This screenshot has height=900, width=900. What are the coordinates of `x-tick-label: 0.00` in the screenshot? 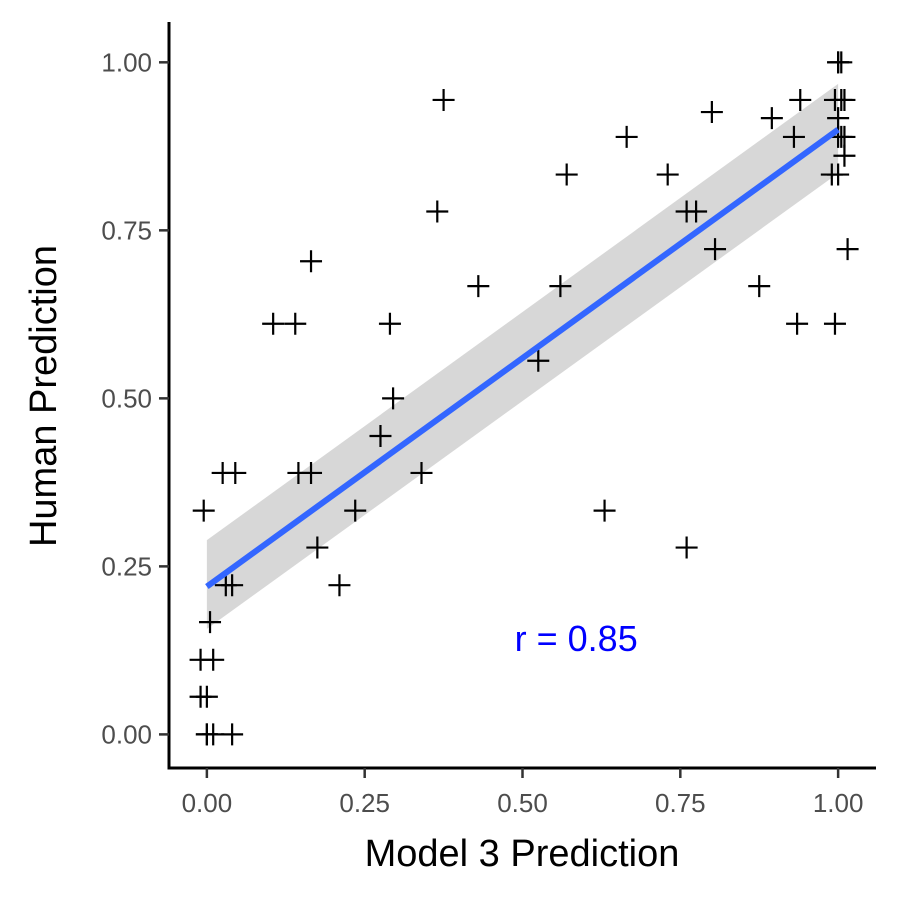 It's located at (207, 803).